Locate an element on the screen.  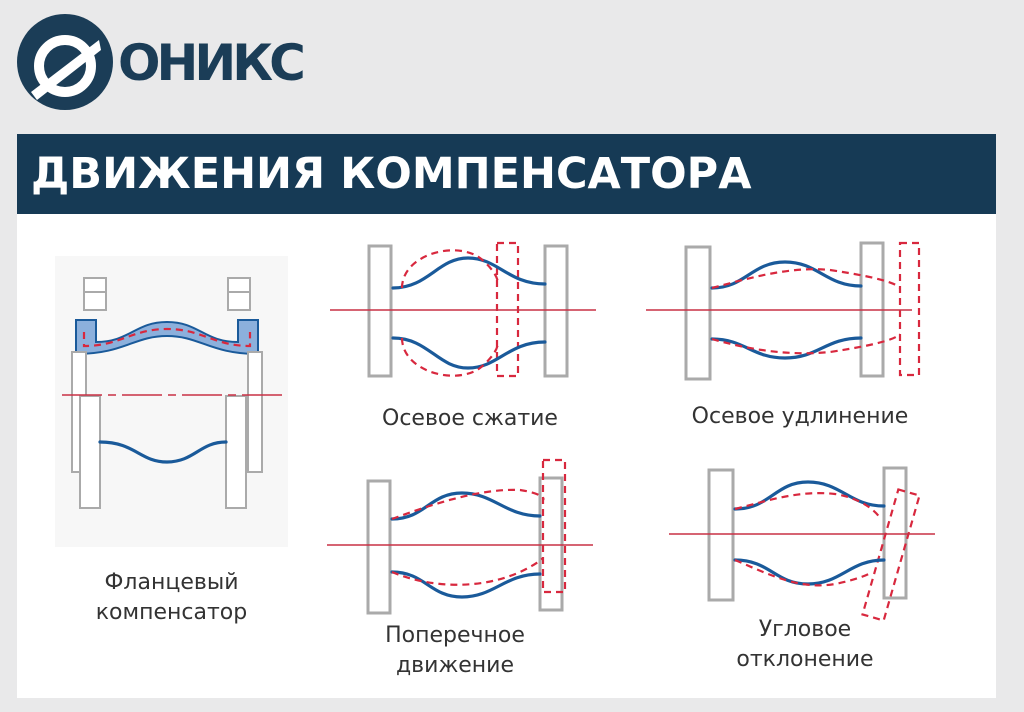
axial-elongation-caption: Осевое удлинение is located at coordinates (800, 416).